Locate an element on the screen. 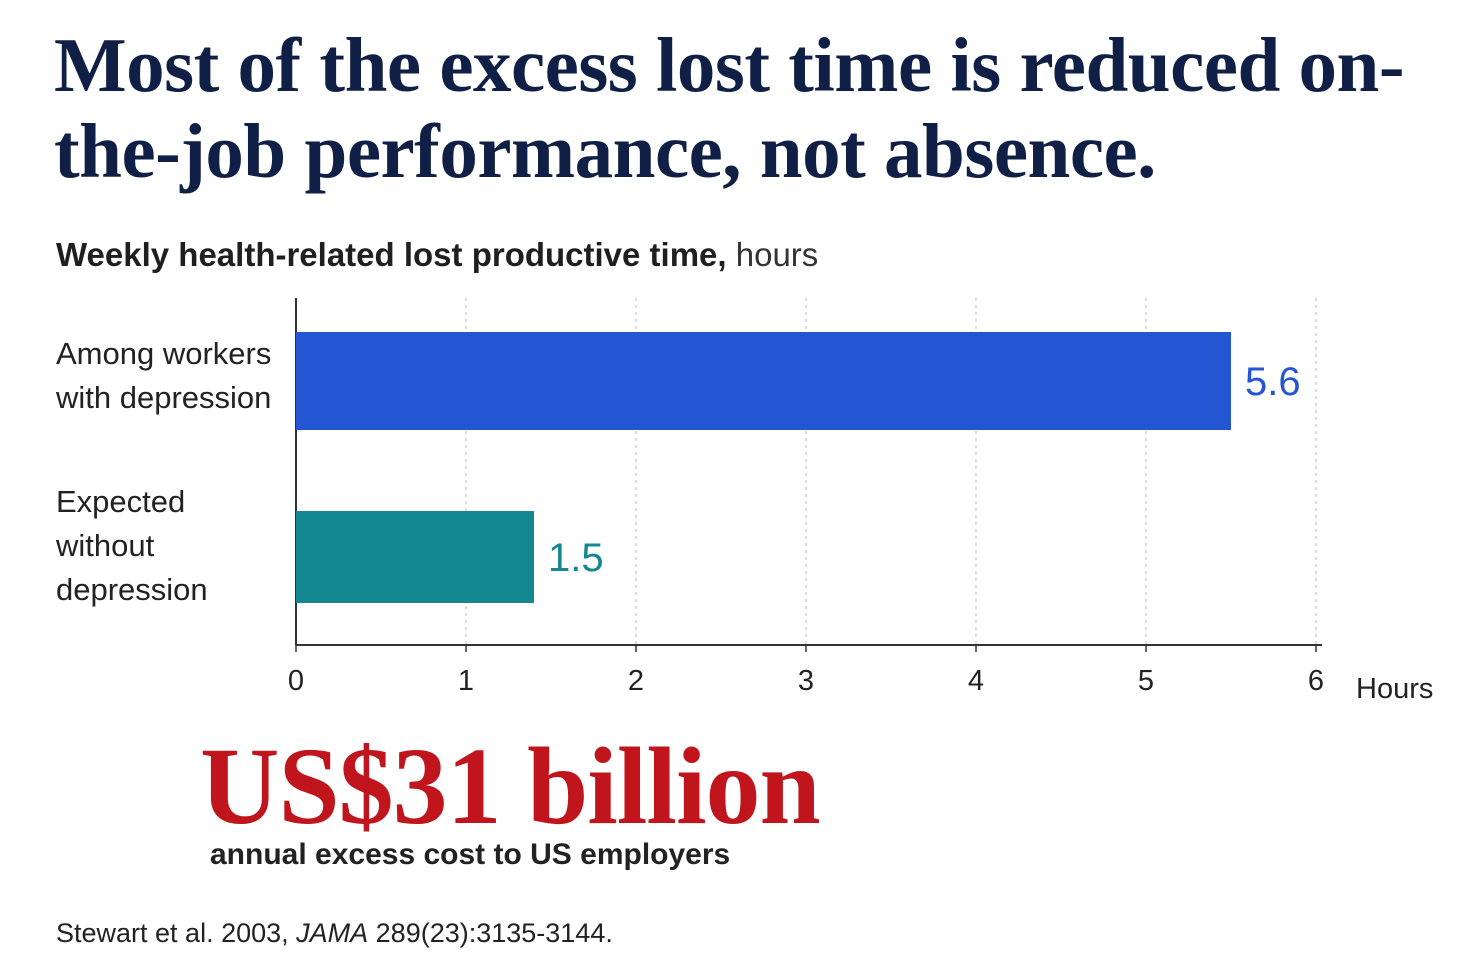 This screenshot has height=979, width=1469. x-tick-label: 6 is located at coordinates (1316, 681).